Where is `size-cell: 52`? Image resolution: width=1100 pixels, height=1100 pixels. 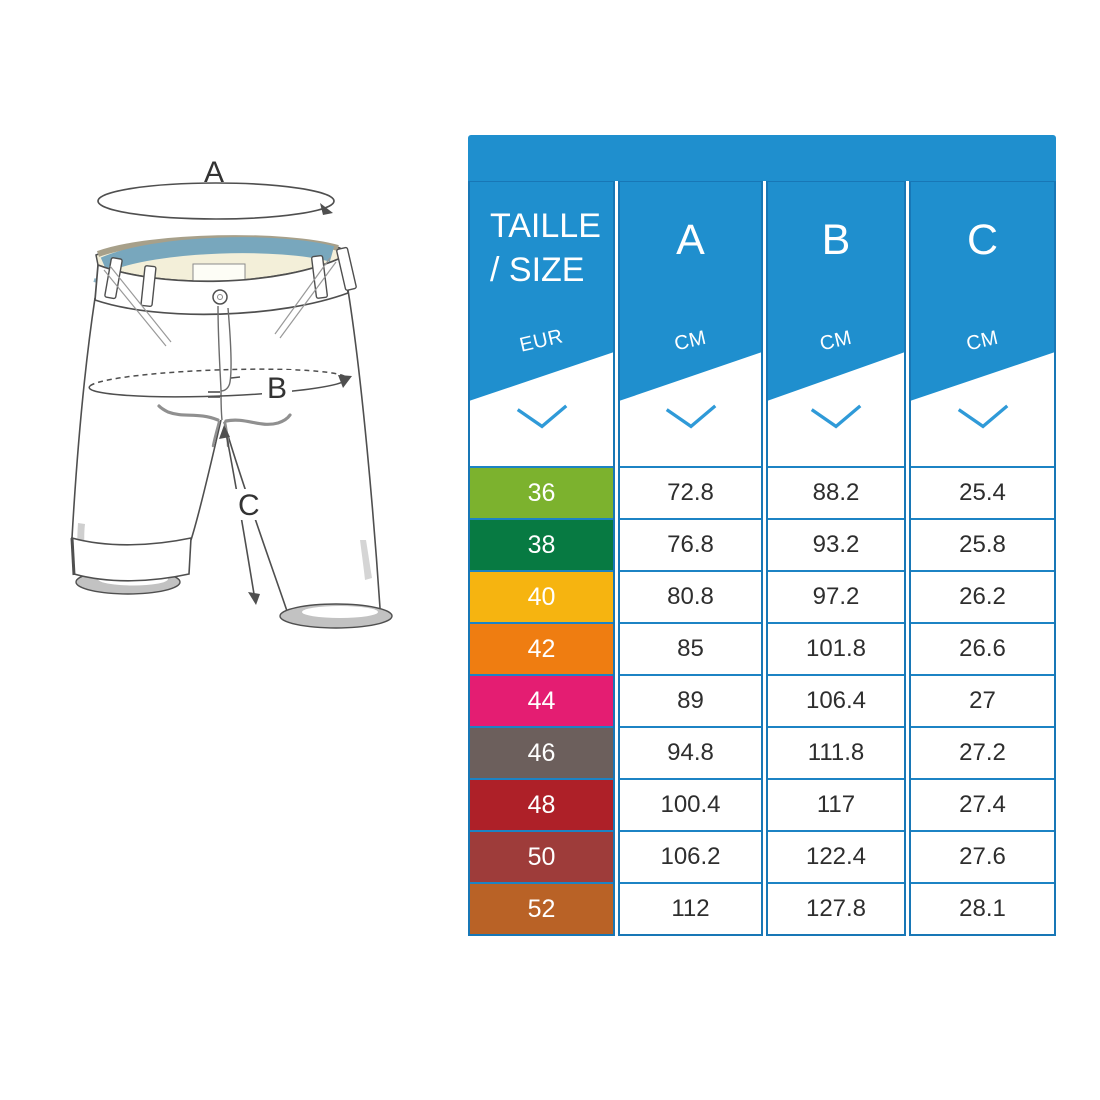 size-cell: 52 is located at coordinates (541, 908).